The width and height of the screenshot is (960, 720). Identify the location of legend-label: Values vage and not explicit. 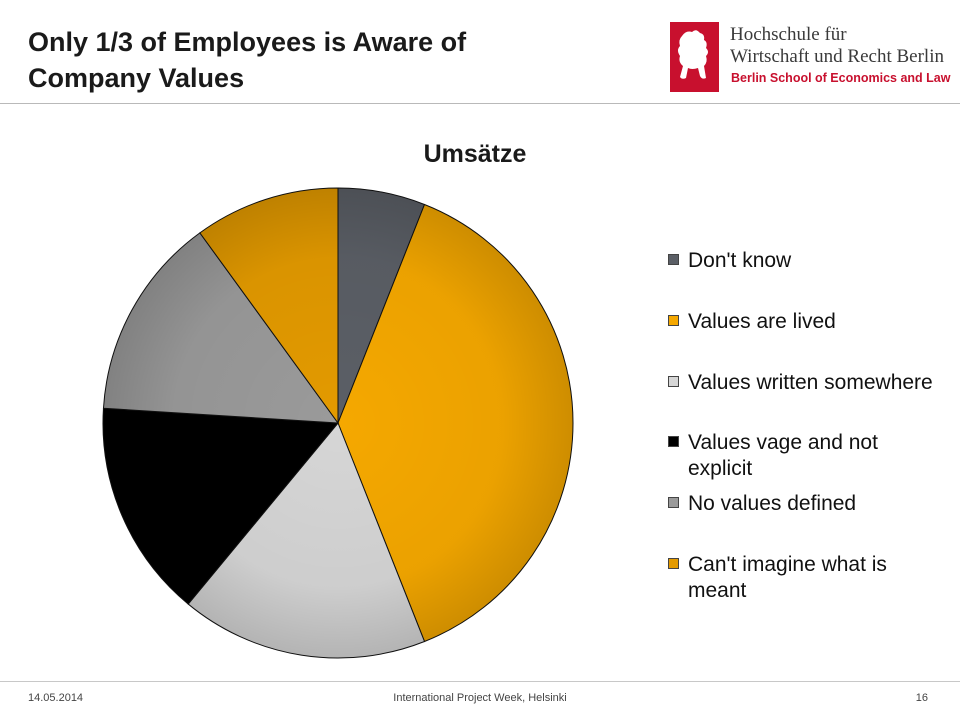
(783, 455).